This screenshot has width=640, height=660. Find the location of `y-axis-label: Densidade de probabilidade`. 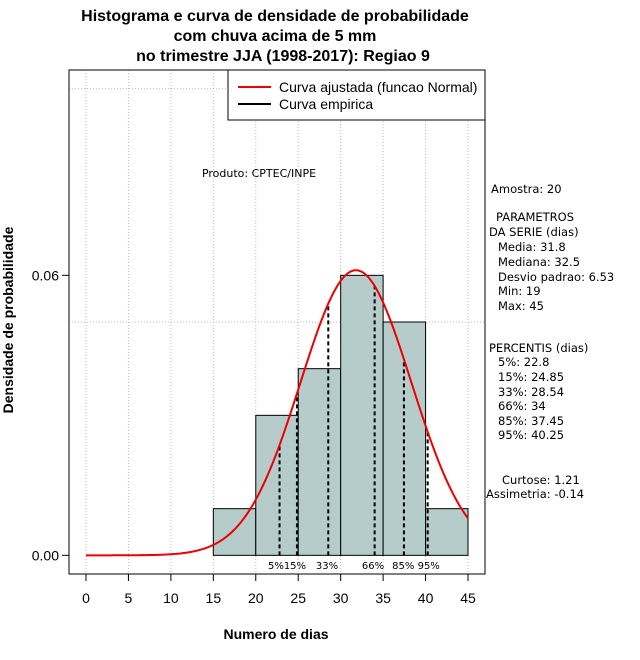

y-axis-label: Densidade de probabilidade is located at coordinates (8, 319).